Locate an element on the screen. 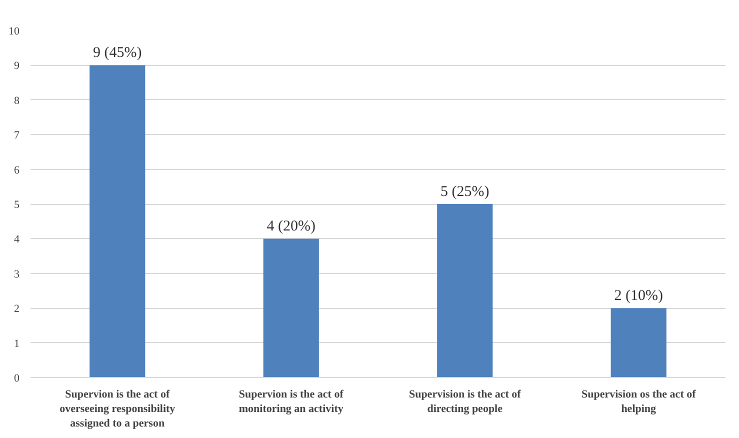 This screenshot has height=438, width=739. x-tick-label: Supervion is the act of monitoring an activity is located at coordinates (291, 401).